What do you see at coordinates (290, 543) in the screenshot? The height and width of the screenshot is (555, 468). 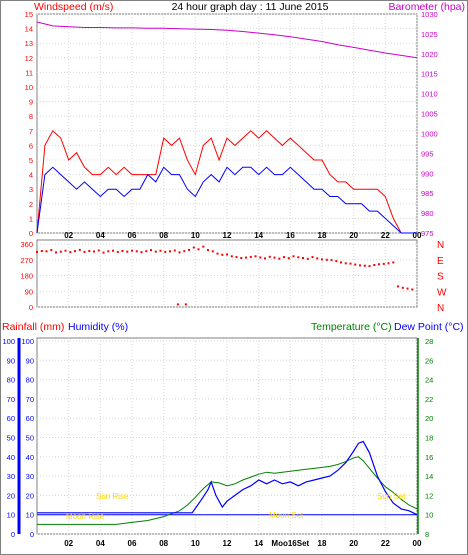 I see `x-tick-label: Moo16Set` at bounding box center [290, 543].